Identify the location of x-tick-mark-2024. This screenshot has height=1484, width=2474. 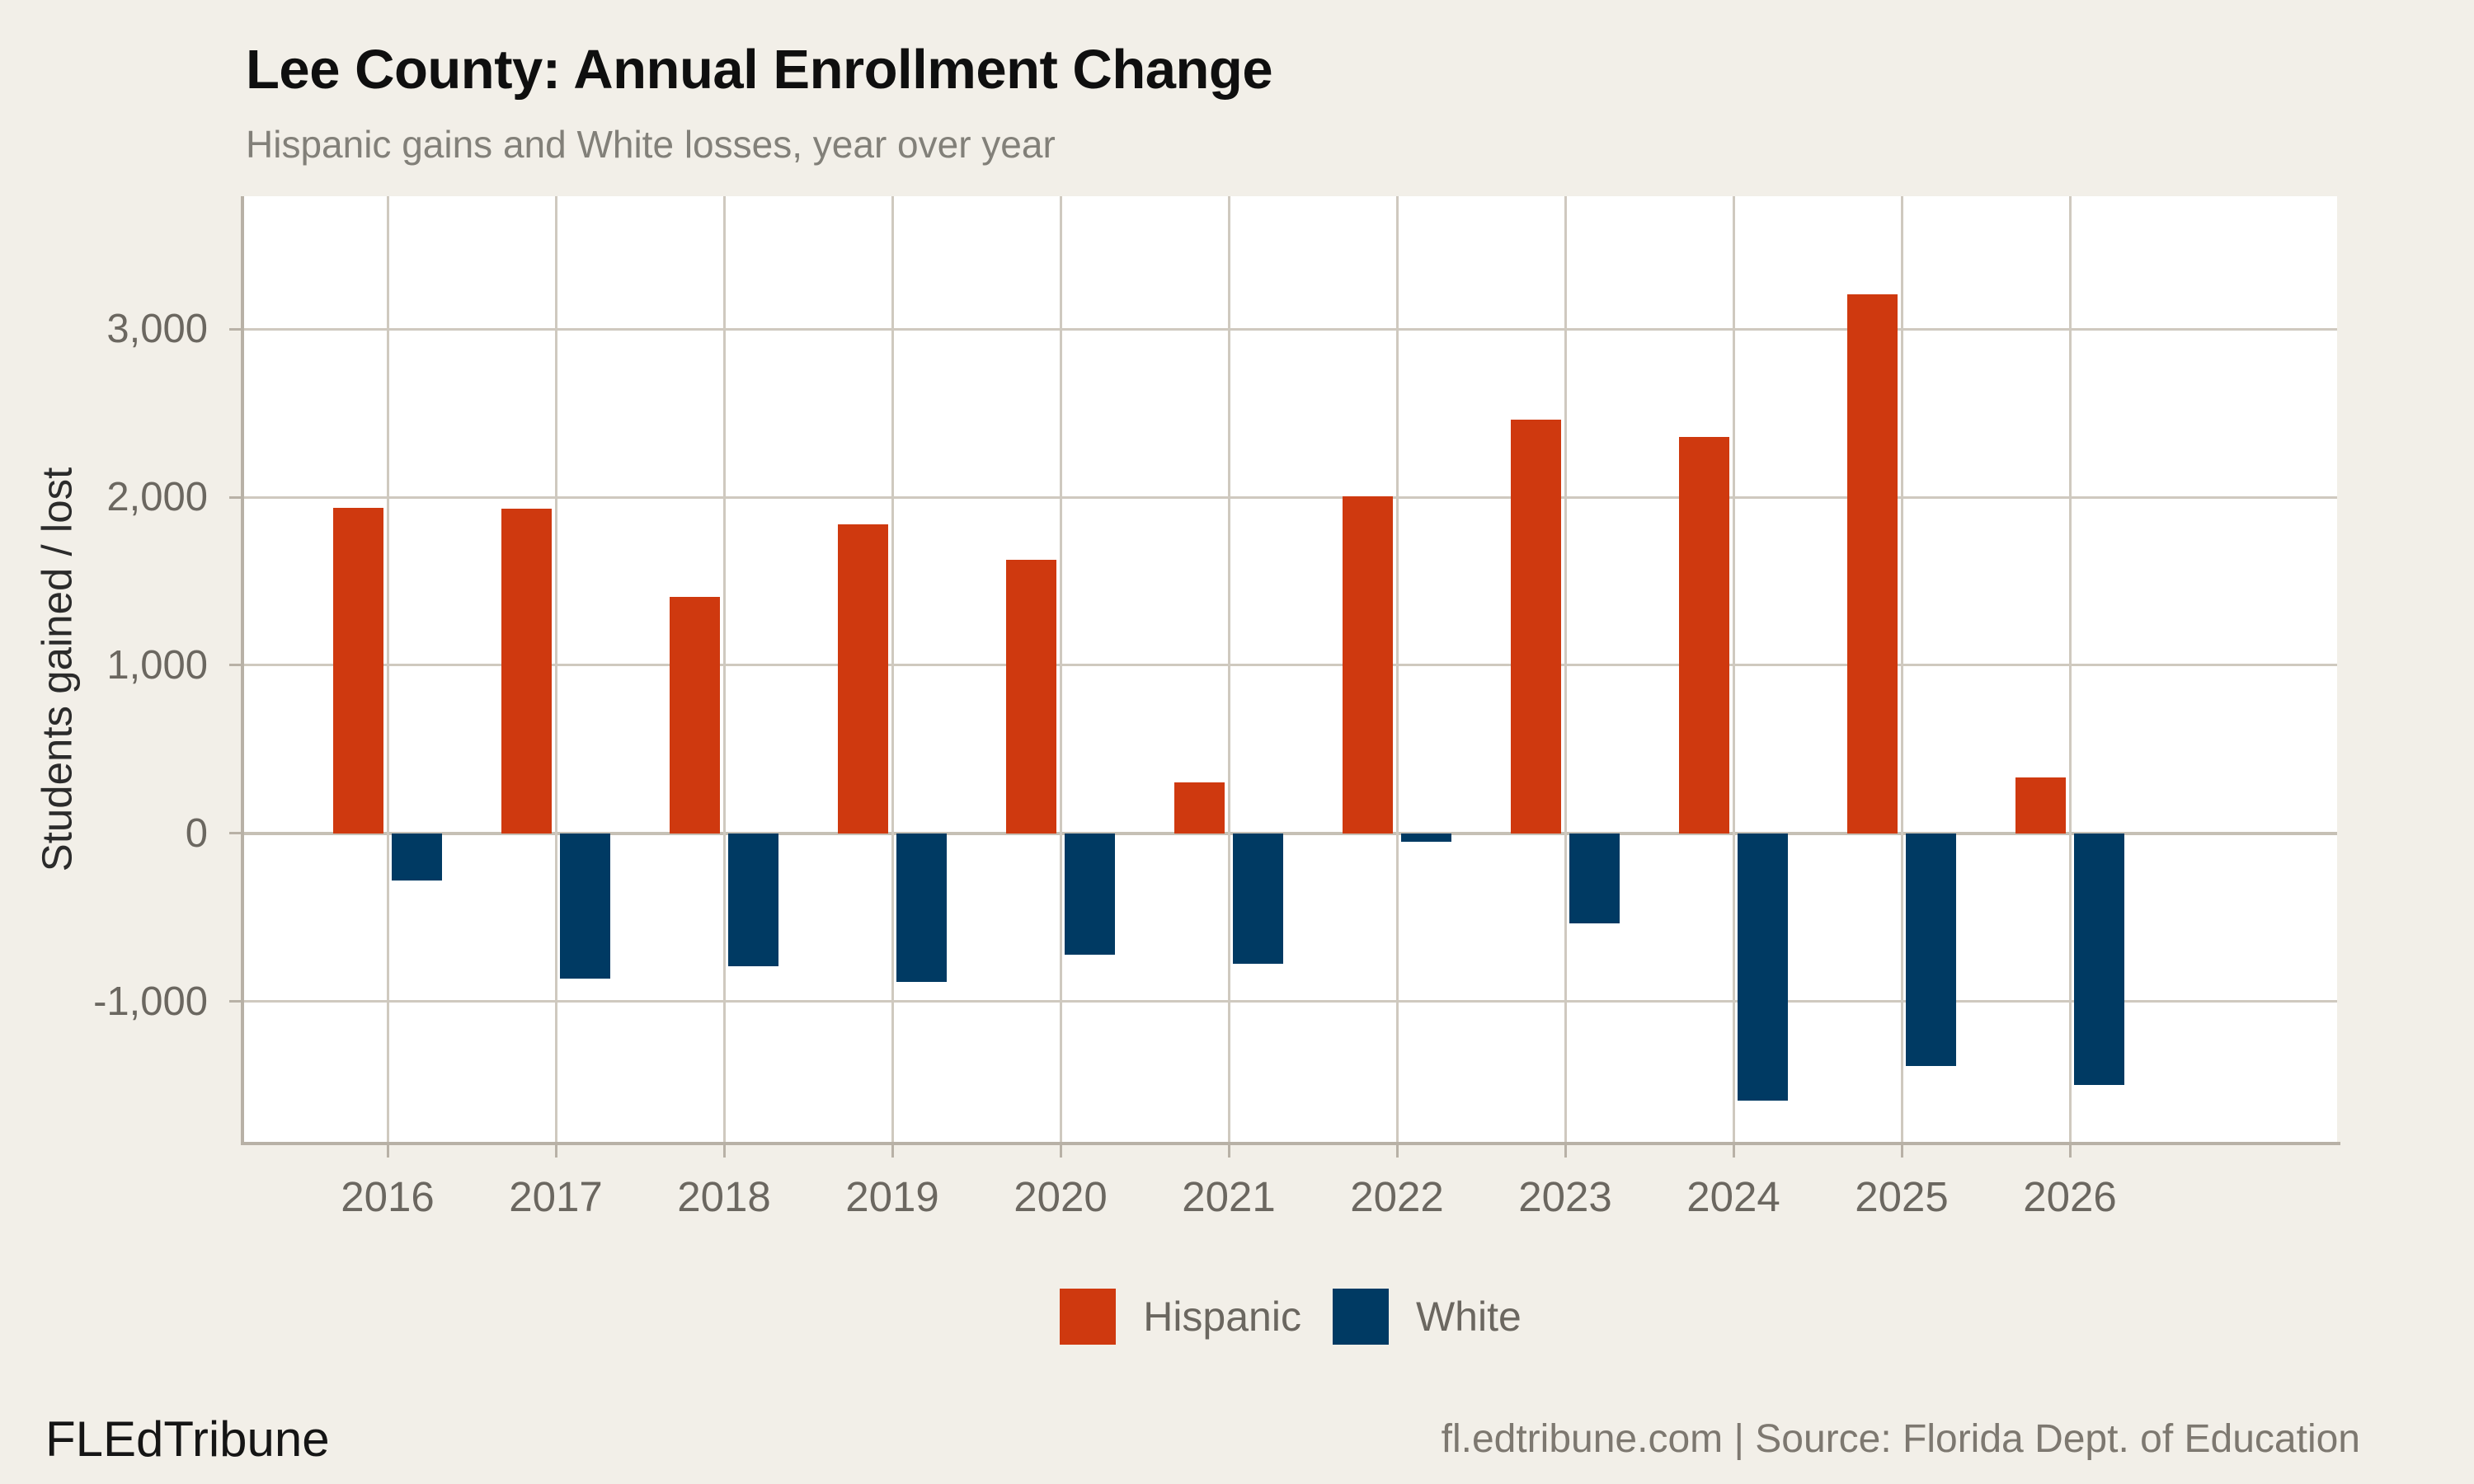
(1733, 1151).